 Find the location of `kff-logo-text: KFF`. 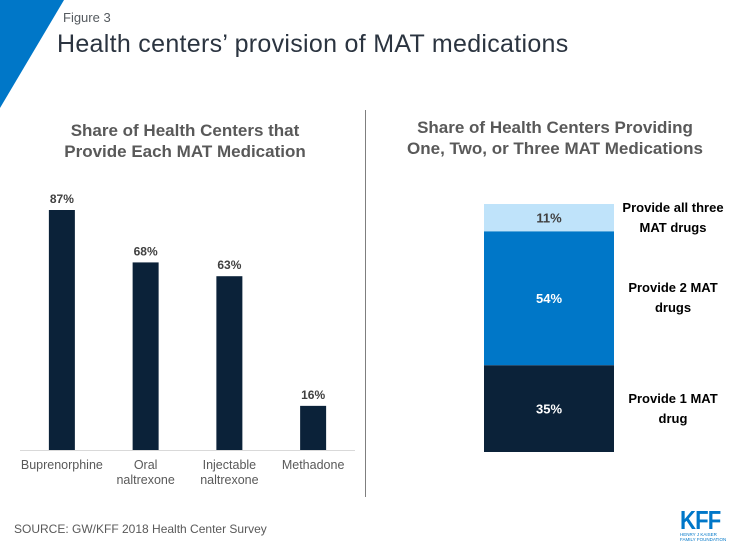

kff-logo-text: KFF is located at coordinates (700, 520).